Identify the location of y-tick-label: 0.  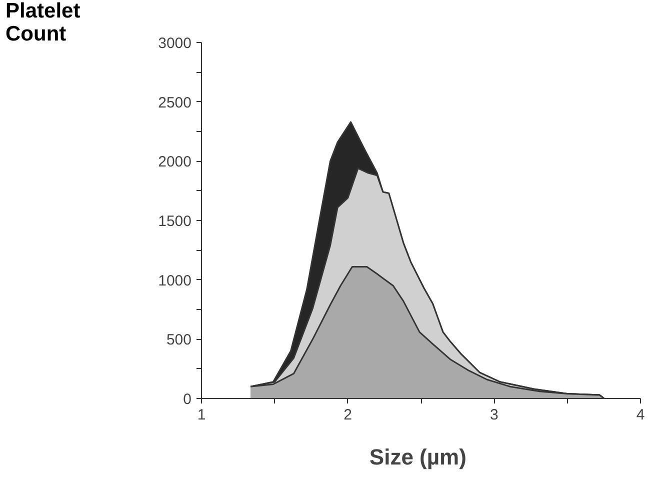
(187, 399).